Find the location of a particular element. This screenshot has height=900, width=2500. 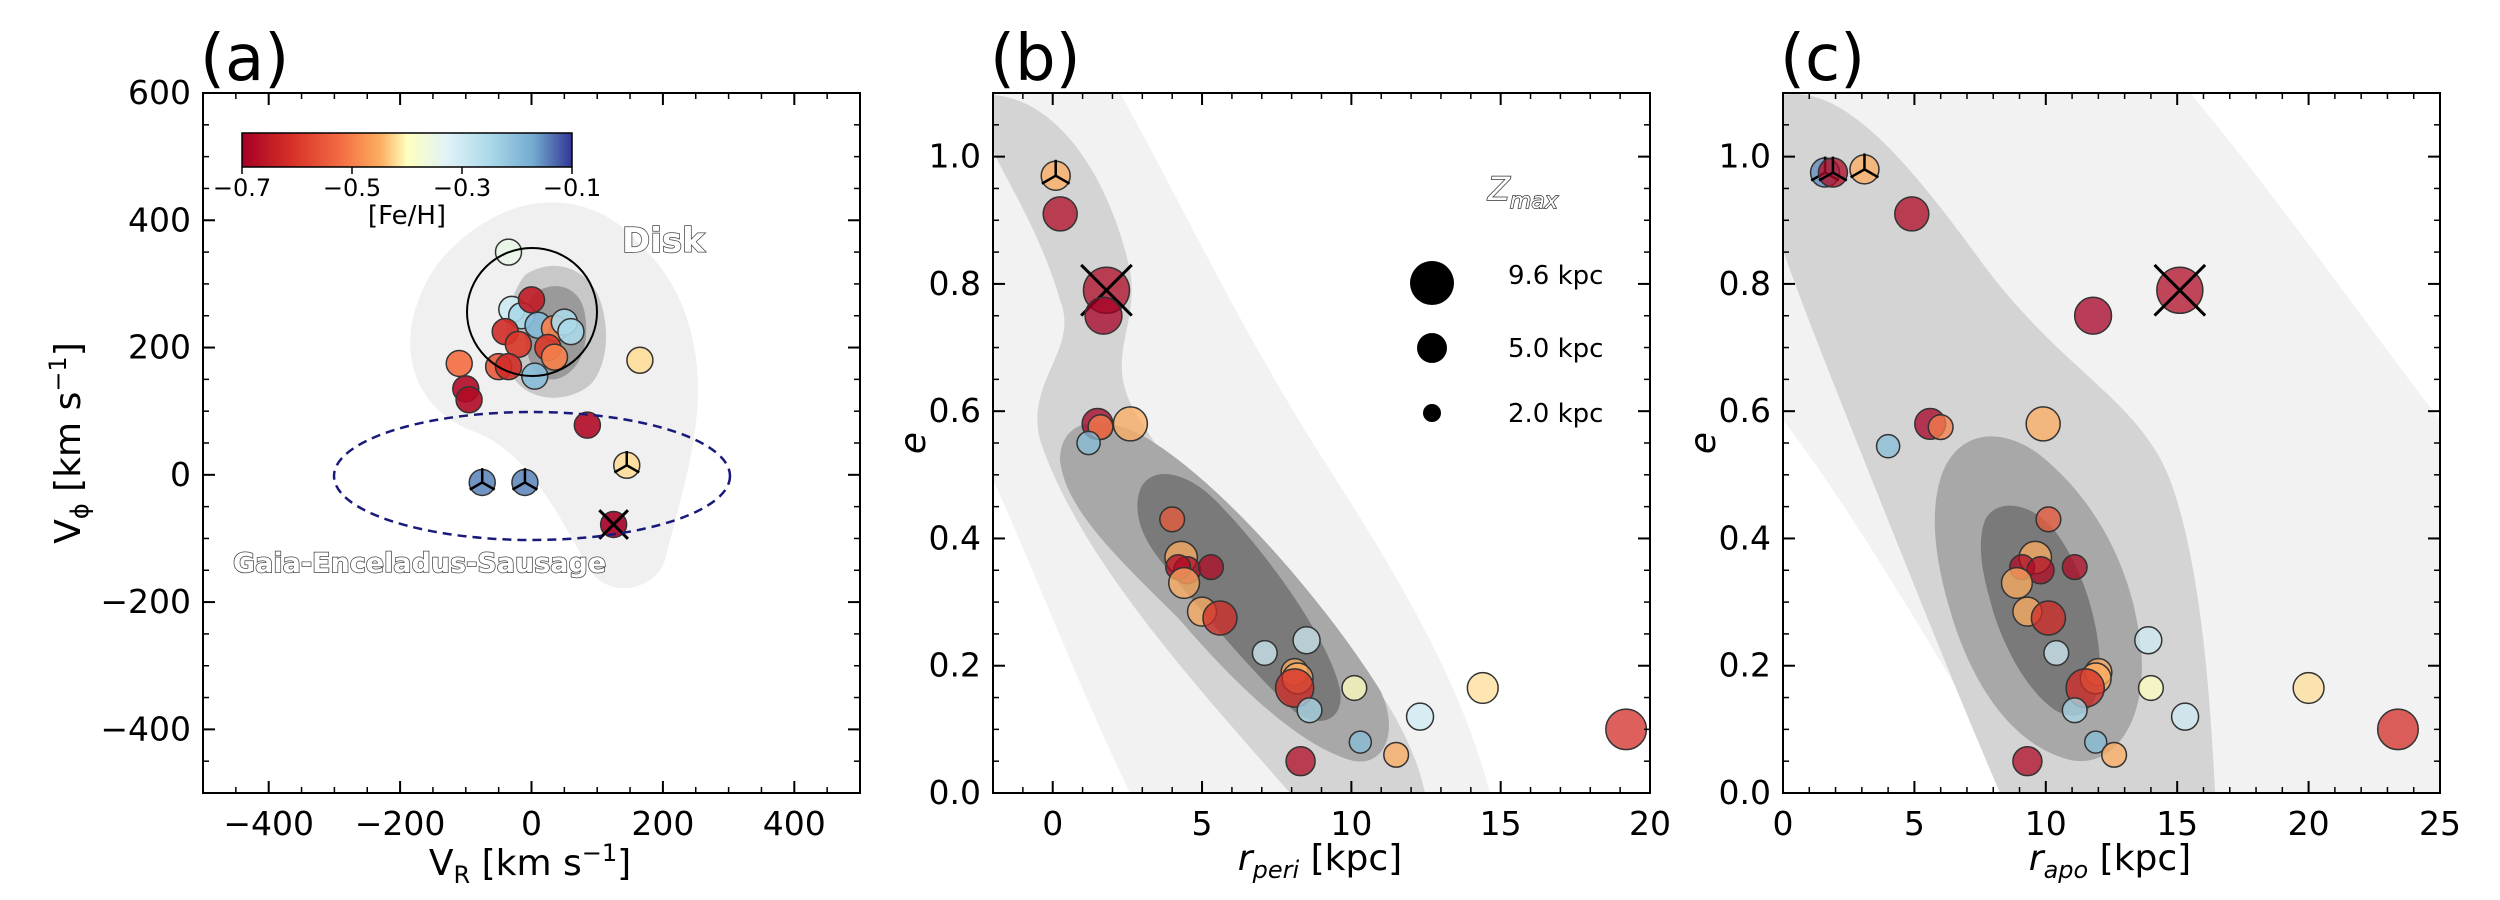

panel-c-letter: (c) is located at coordinates (1822, 59).